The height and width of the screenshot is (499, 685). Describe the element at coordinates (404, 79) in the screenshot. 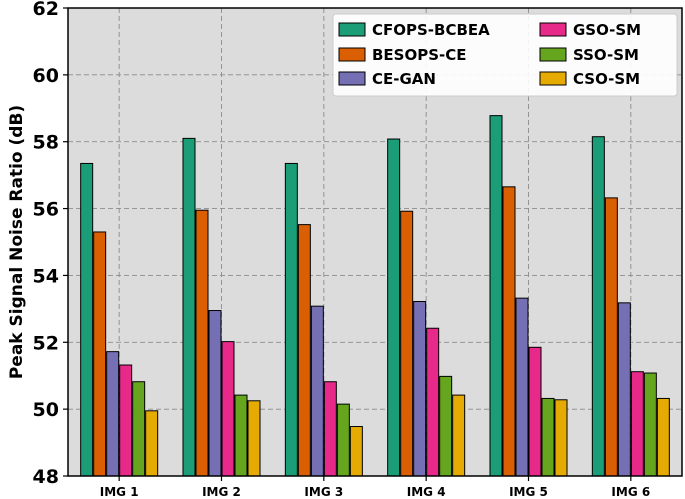

I see `legend-label: CE-GAN` at that location.